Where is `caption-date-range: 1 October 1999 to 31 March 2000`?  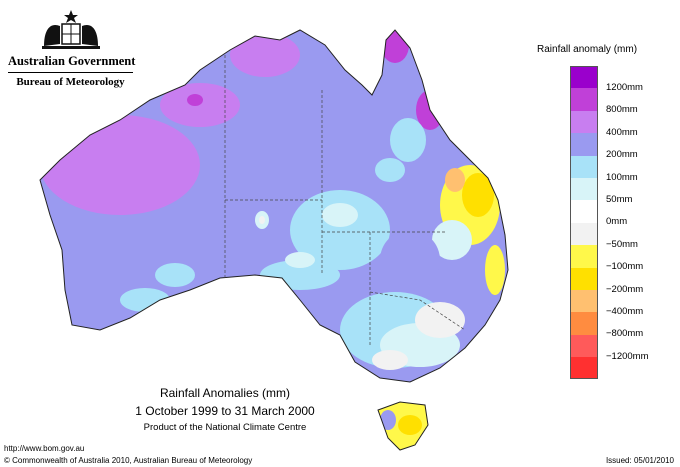
caption-date-range: 1 October 1999 to 31 March 2000 is located at coordinates (225, 411).